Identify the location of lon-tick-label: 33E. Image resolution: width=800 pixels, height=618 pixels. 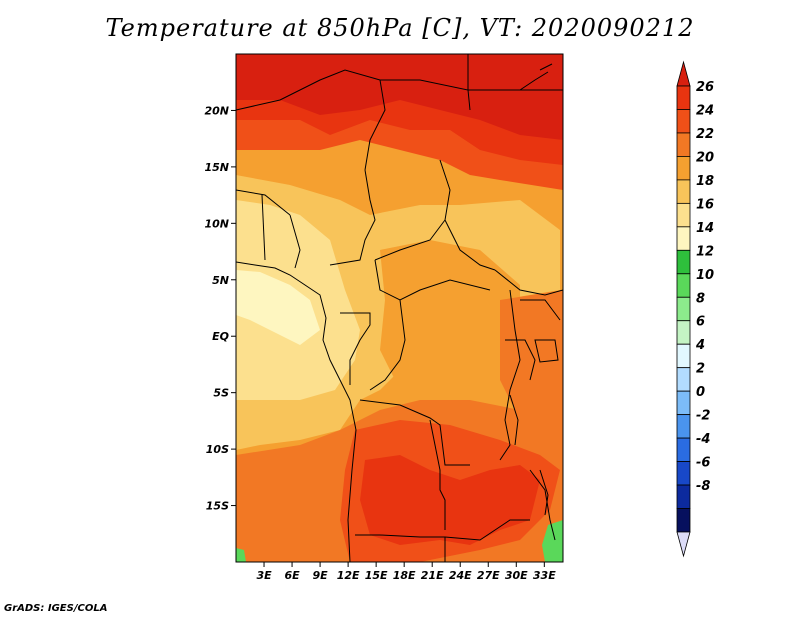
(544, 575).